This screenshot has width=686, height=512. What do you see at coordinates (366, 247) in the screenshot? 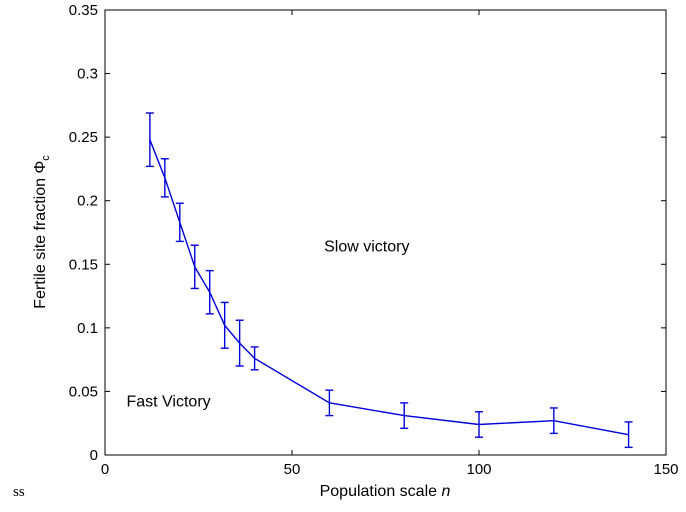
I see `annotation-label: Slow victory` at bounding box center [366, 247].